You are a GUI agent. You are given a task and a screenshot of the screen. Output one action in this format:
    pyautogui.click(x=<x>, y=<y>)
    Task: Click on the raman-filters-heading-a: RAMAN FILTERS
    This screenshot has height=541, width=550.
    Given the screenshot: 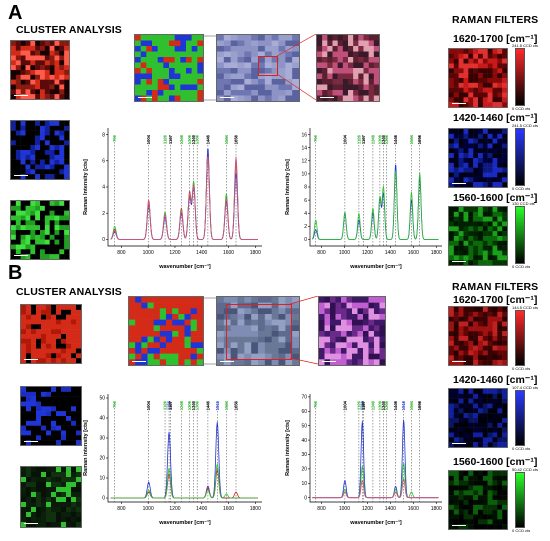 What is the action you would take?
    pyautogui.click(x=495, y=20)
    